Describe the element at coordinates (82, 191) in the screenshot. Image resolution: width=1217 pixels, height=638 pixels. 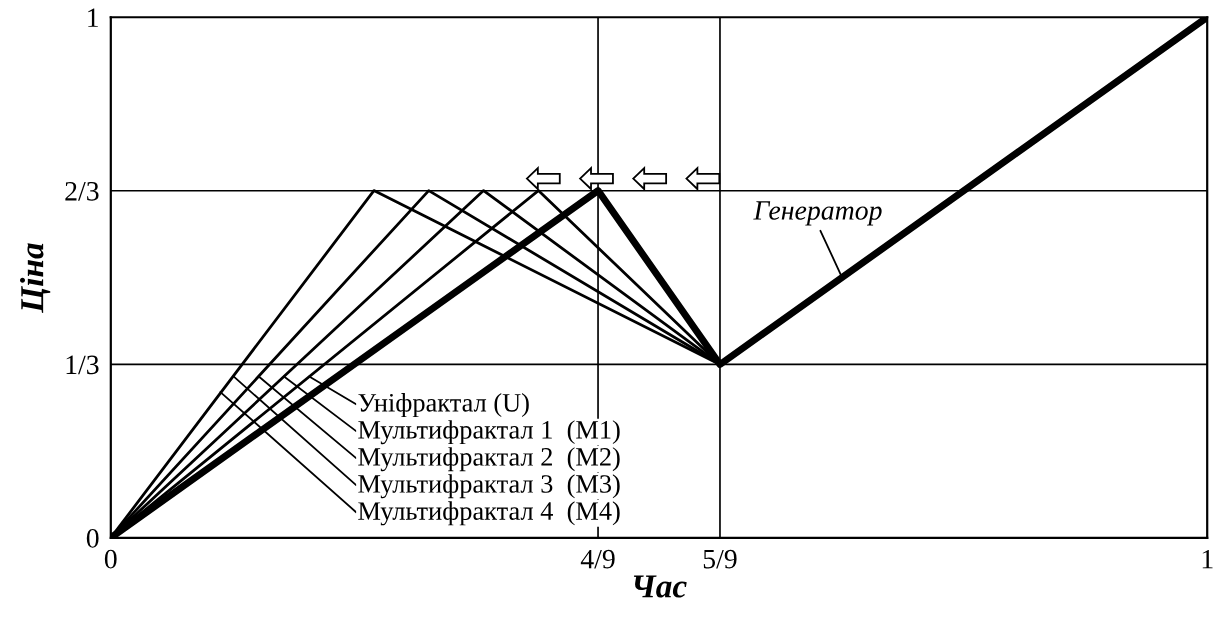
I see `y-tick-label: 2/3` at that location.